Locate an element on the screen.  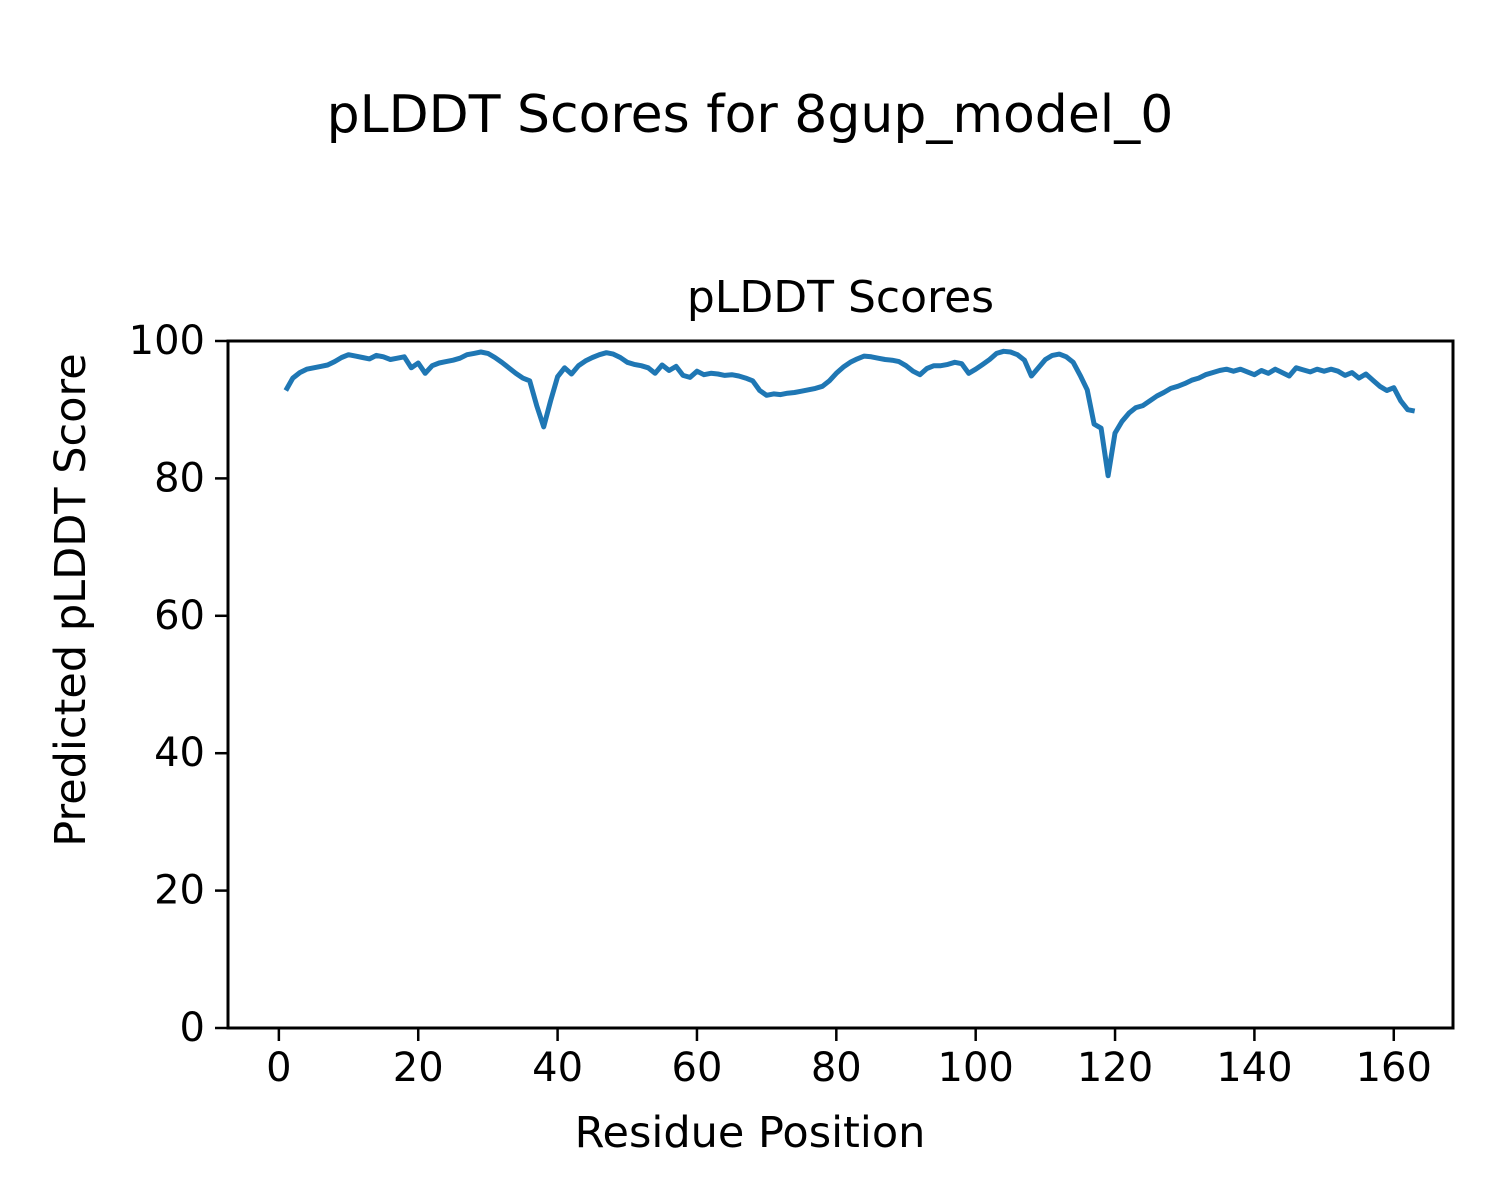
y-tick-label: 60 is located at coordinates (179, 616).